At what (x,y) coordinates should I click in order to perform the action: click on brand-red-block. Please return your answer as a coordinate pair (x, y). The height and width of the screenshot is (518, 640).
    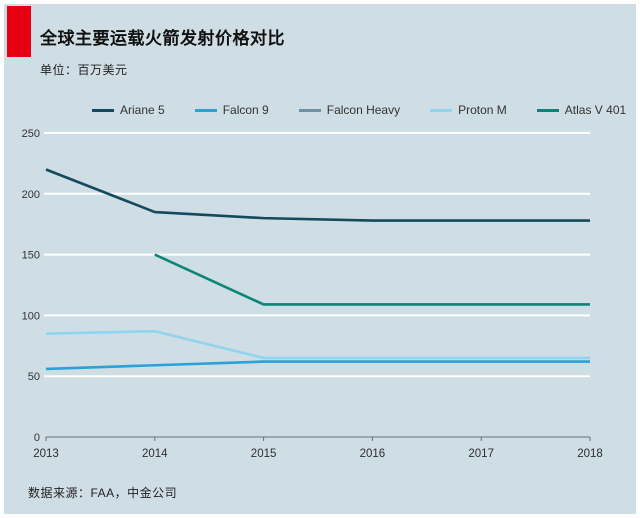
    Looking at the image, I should click on (19, 31).